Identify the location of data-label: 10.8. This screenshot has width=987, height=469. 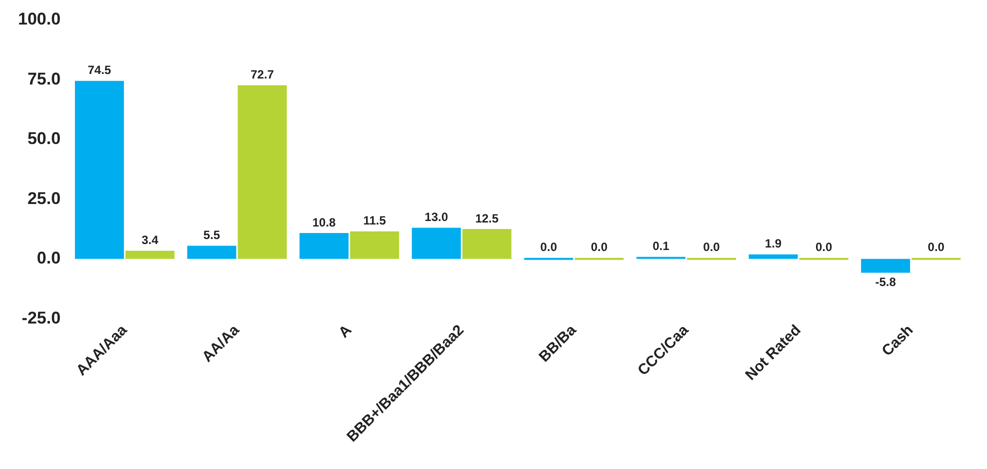
(324, 222).